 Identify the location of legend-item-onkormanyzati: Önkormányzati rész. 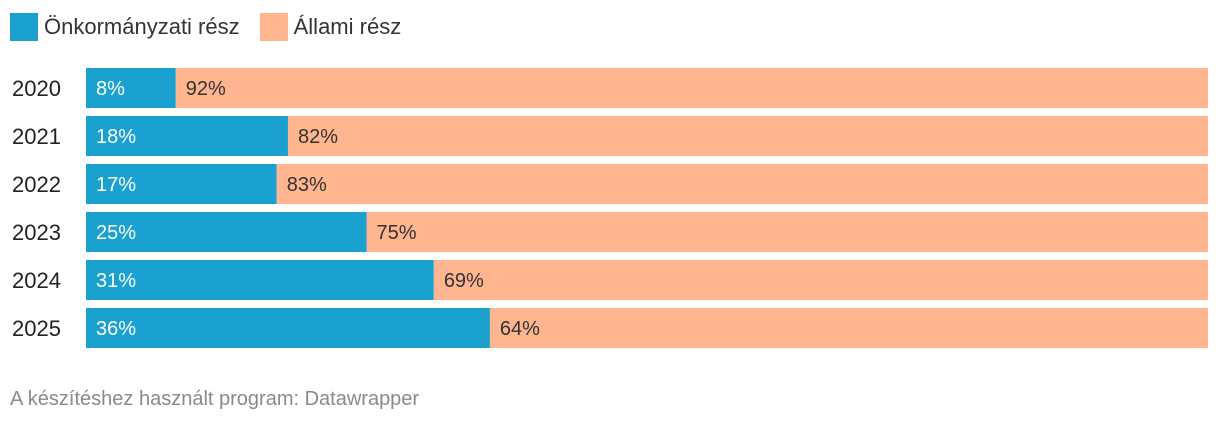
(125, 27).